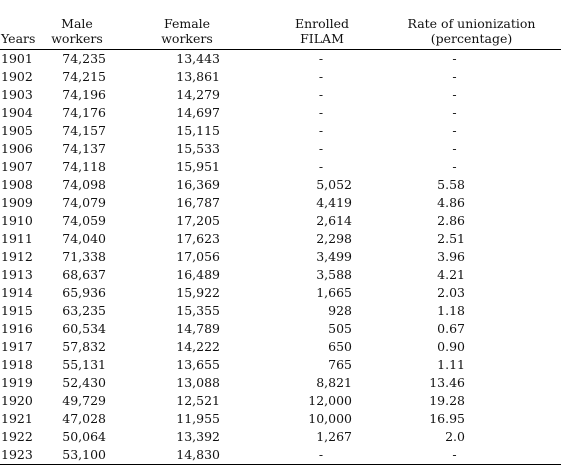 The height and width of the screenshot is (465, 561). What do you see at coordinates (84, 364) in the screenshot?
I see `cell-male-workers: 55,131` at bounding box center [84, 364].